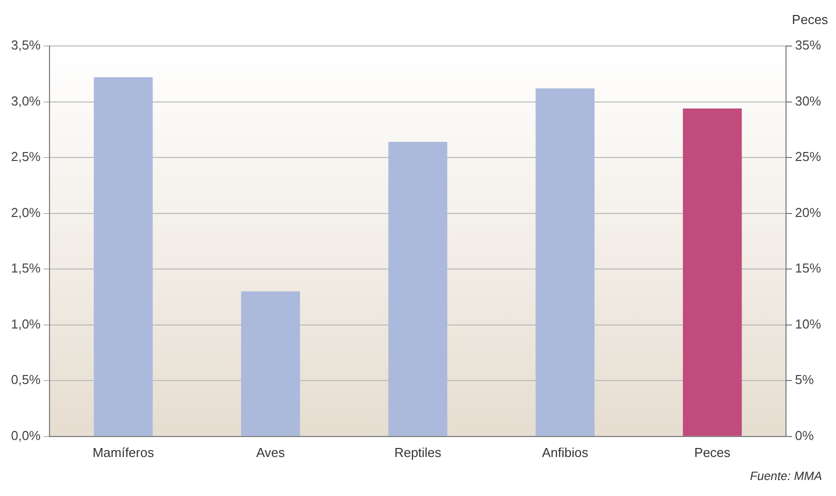 This screenshot has height=496, width=836. What do you see at coordinates (418, 452) in the screenshot?
I see `x-tick-label: Reptiles` at bounding box center [418, 452].